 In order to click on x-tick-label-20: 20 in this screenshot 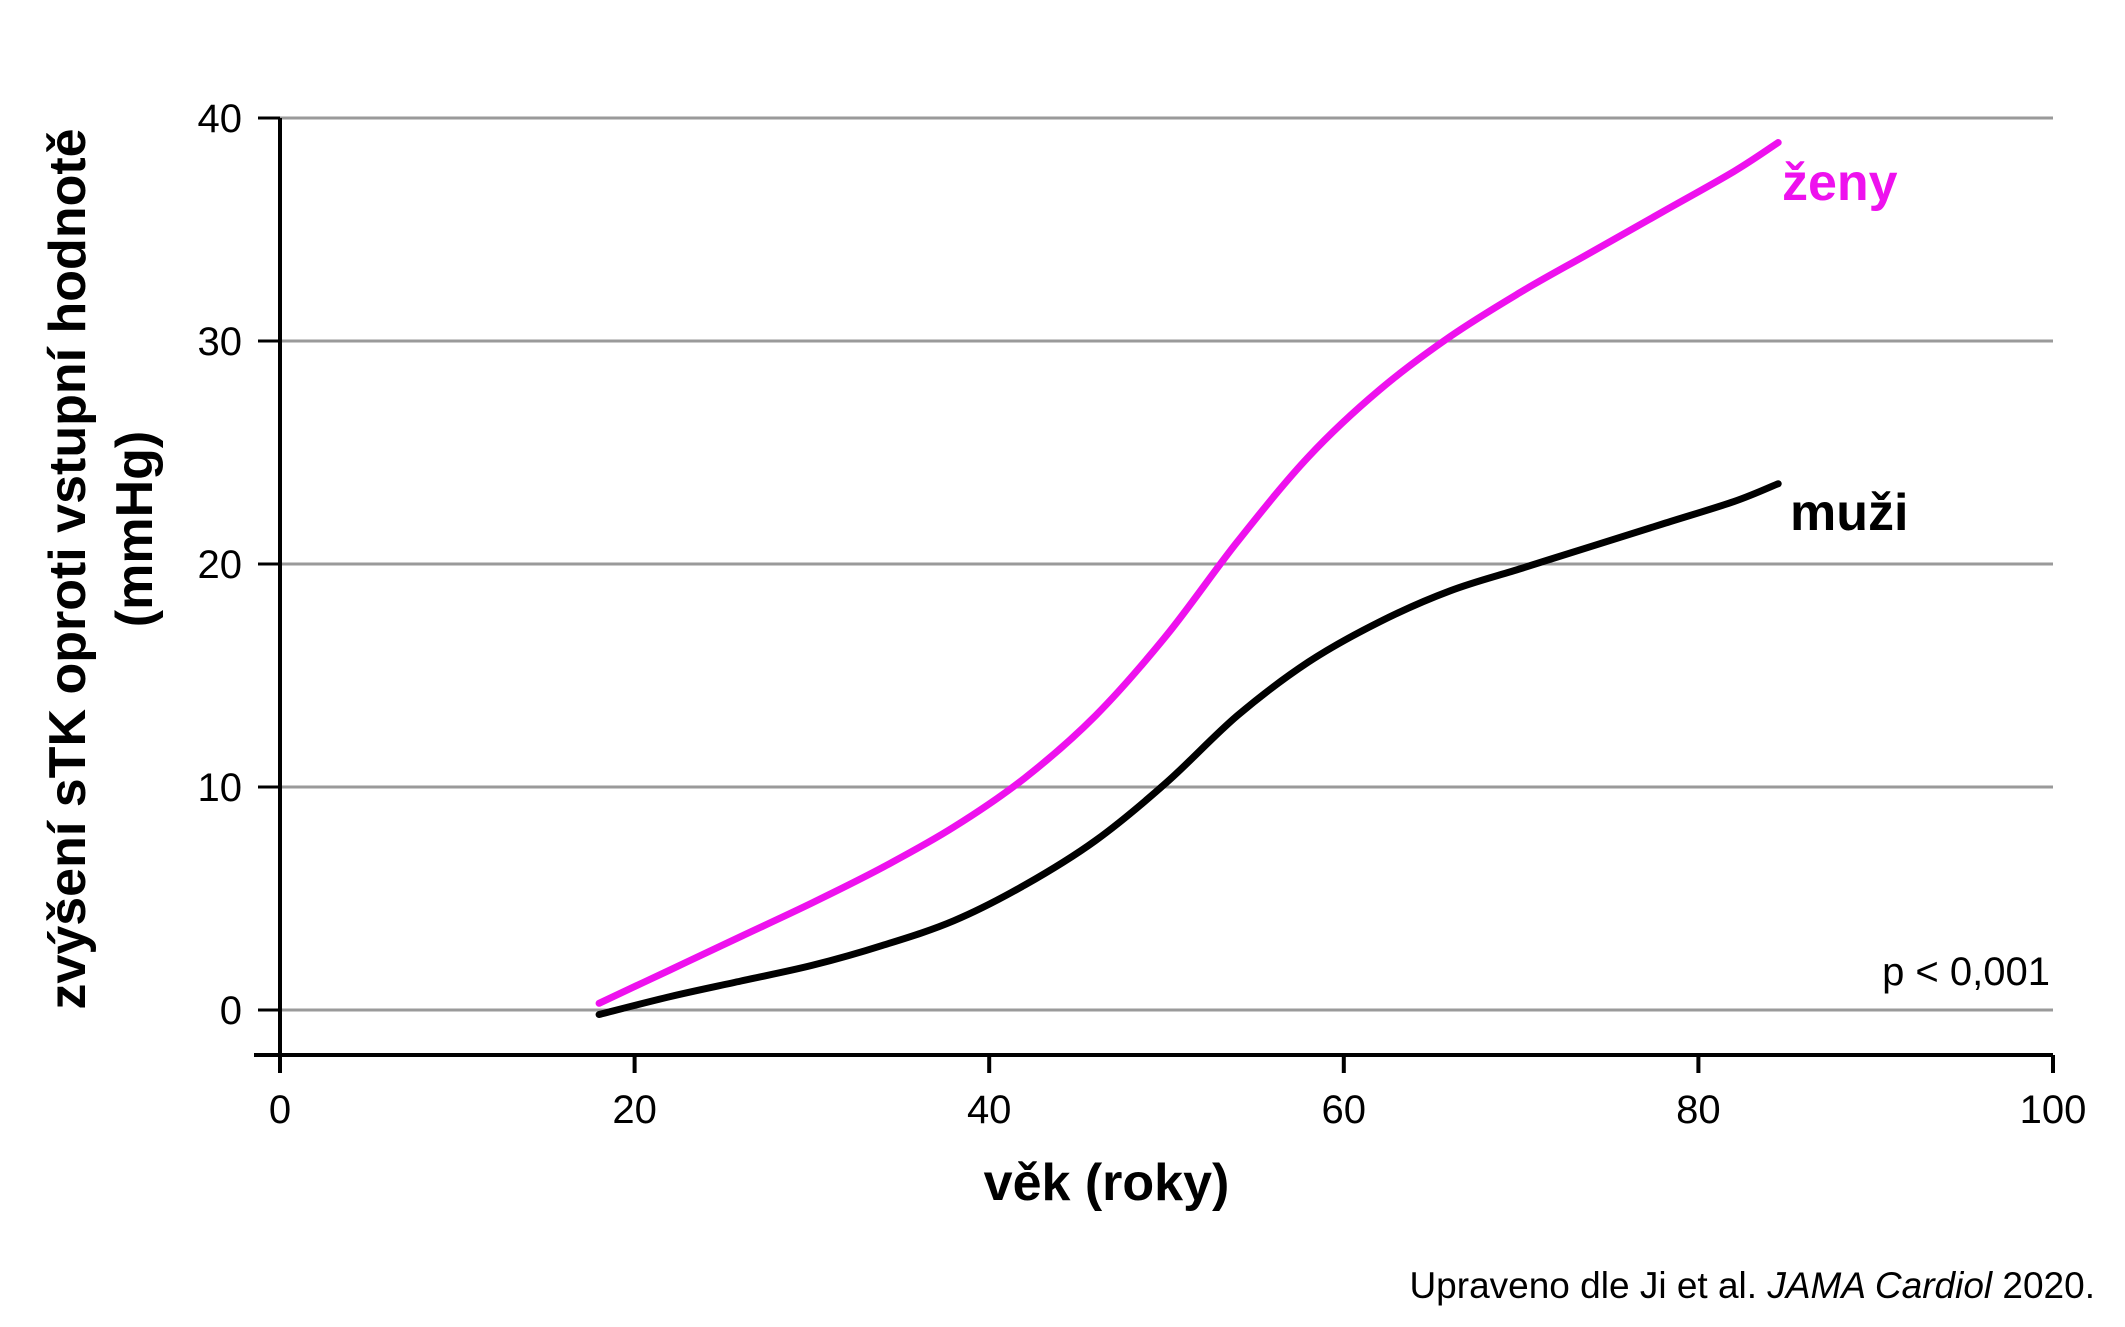, I will do `click(634, 1110)`.